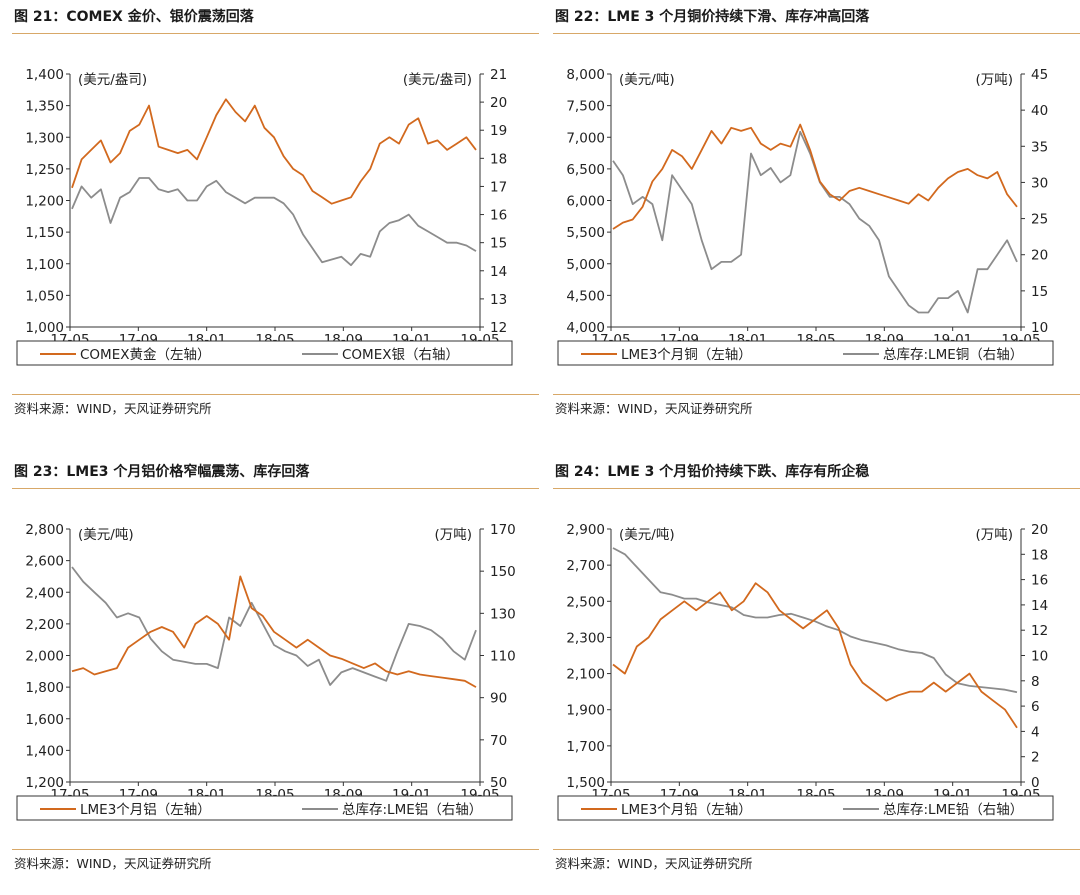 This screenshot has width=1080, height=895. What do you see at coordinates (44, 265) in the screenshot?
I see `left-tick-label: 1,100` at bounding box center [44, 265].